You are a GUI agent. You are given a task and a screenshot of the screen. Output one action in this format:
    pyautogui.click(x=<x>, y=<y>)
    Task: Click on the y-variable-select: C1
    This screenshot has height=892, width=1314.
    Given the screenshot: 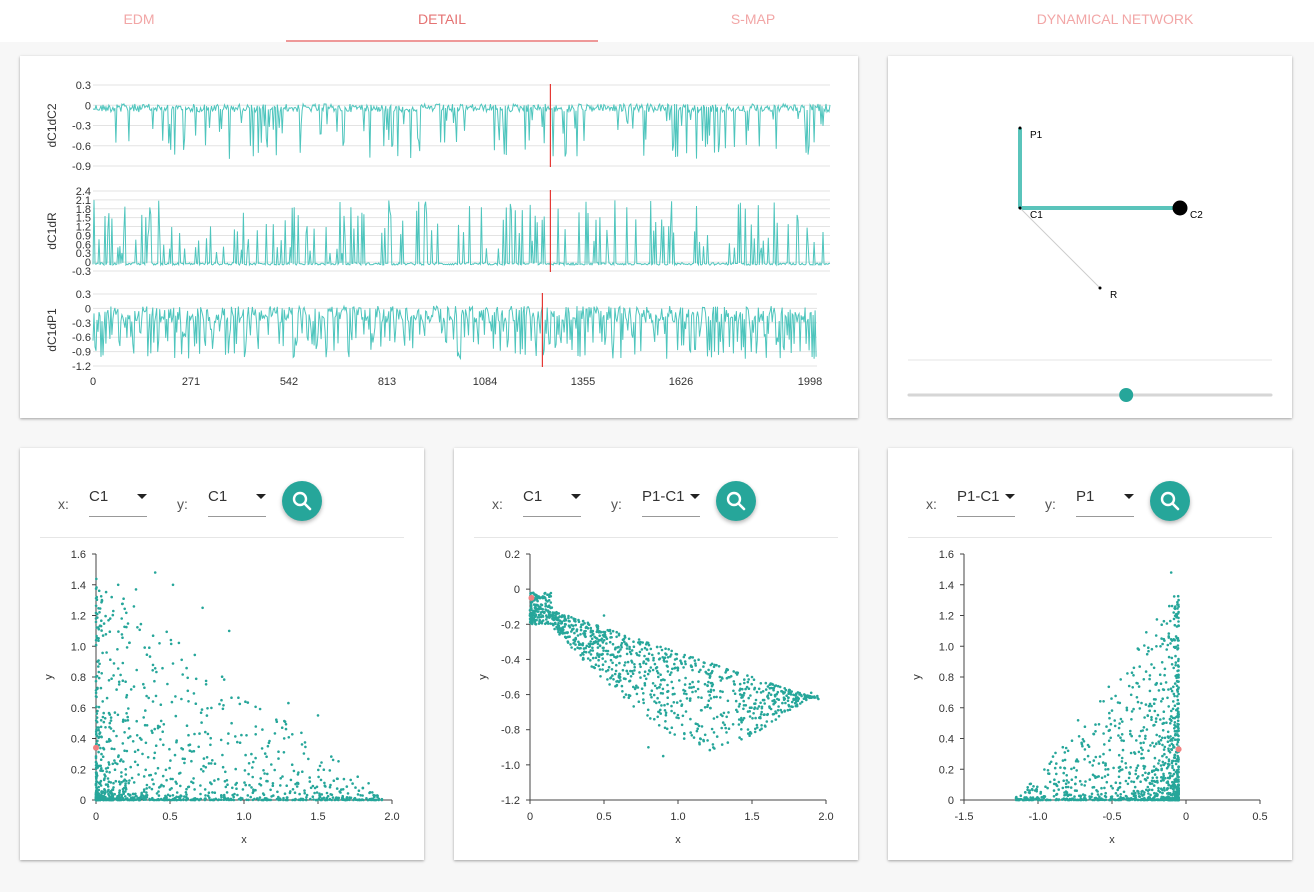 What is the action you would take?
    pyautogui.click(x=237, y=499)
    